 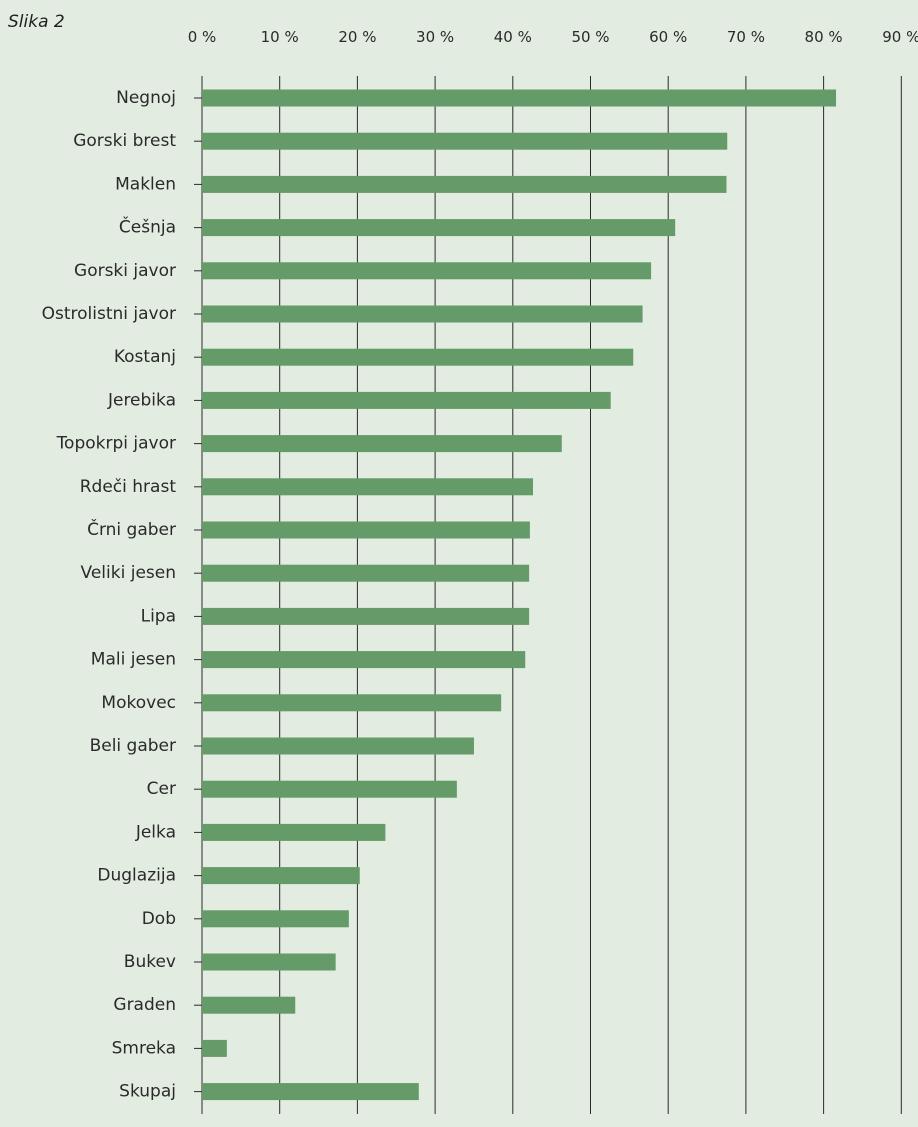 What do you see at coordinates (125, 271) in the screenshot?
I see `category-label: Gorski javor` at bounding box center [125, 271].